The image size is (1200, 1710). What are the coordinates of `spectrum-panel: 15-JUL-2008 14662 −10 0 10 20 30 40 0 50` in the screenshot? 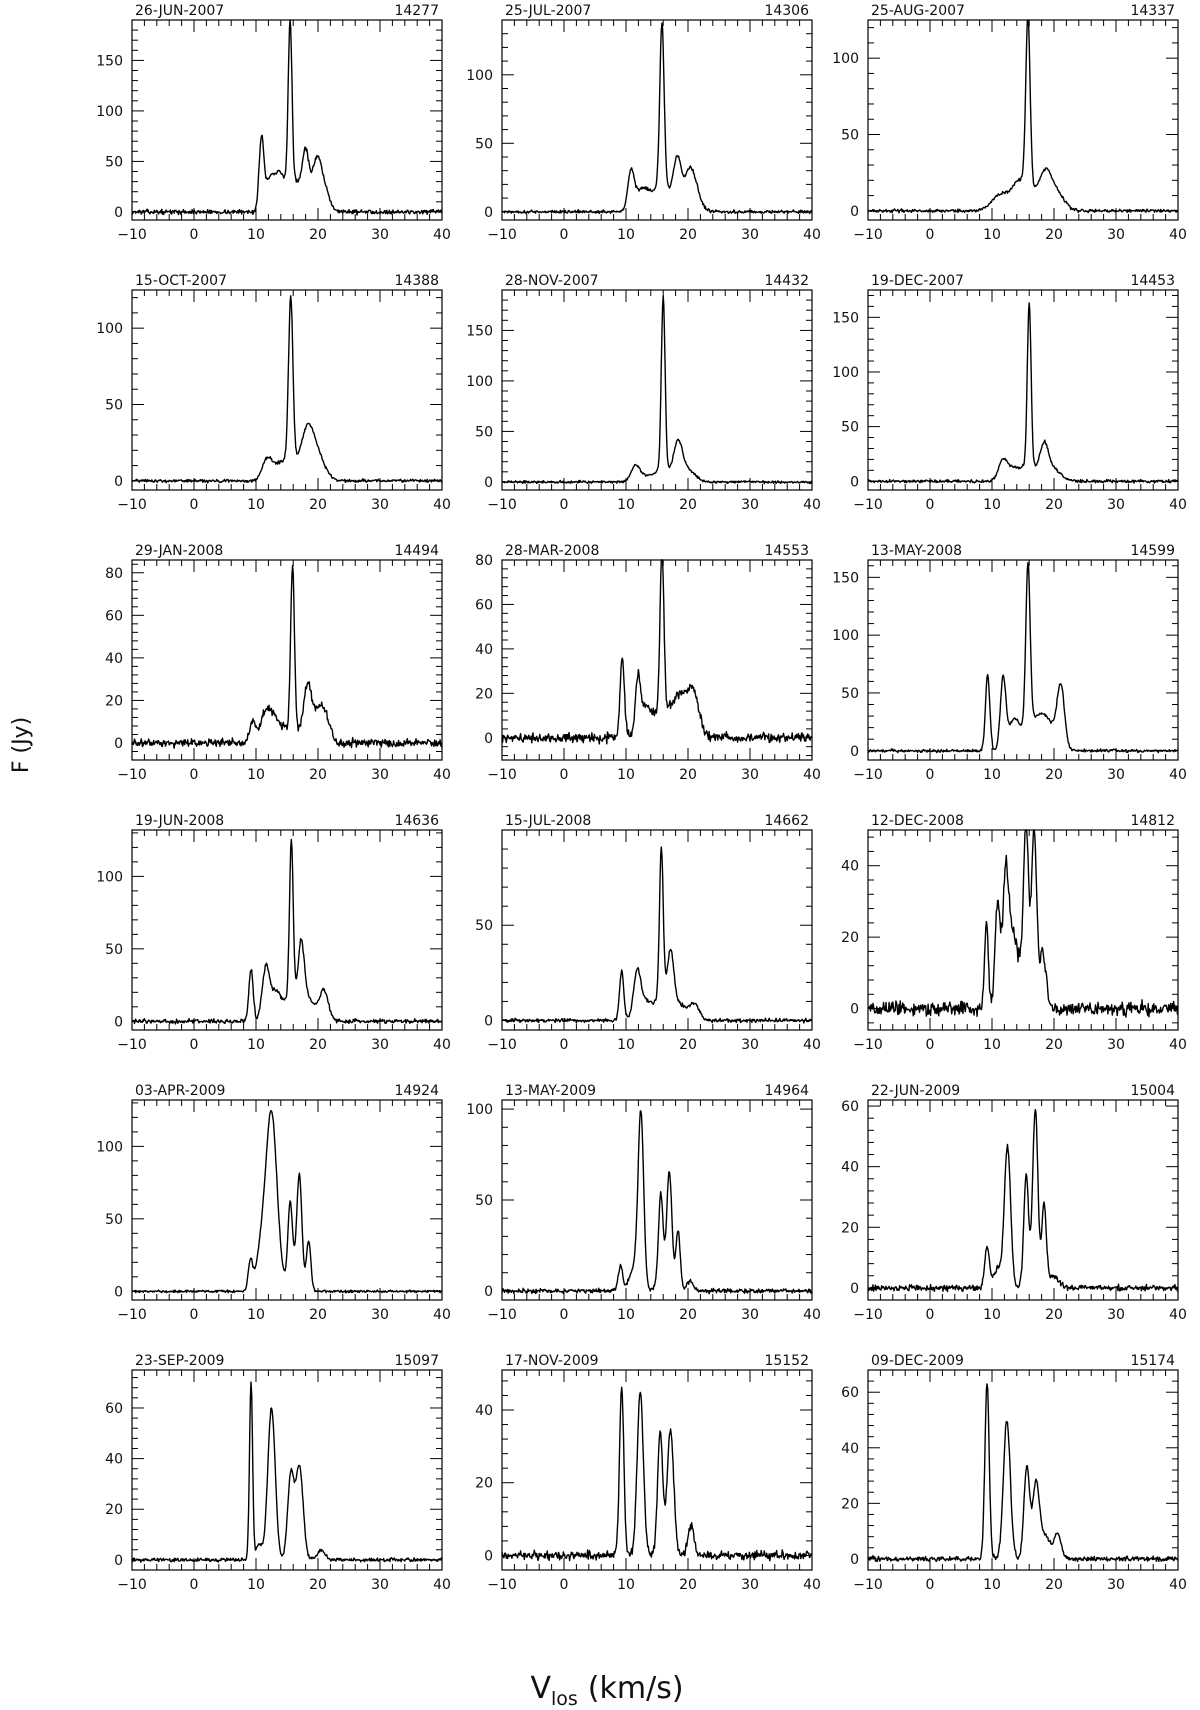 It's located at (648, 933).